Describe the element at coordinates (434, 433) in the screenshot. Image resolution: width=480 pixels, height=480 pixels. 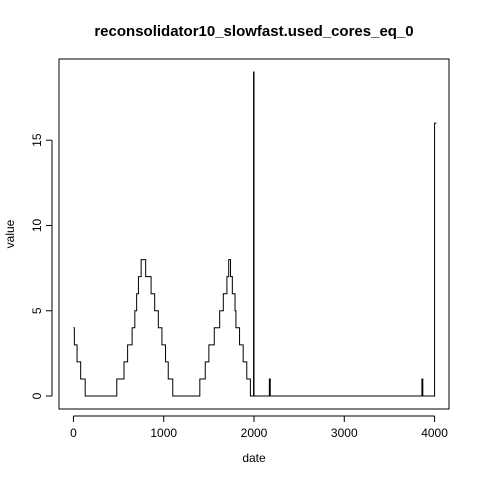
I see `x-tick-label: 4000` at that location.